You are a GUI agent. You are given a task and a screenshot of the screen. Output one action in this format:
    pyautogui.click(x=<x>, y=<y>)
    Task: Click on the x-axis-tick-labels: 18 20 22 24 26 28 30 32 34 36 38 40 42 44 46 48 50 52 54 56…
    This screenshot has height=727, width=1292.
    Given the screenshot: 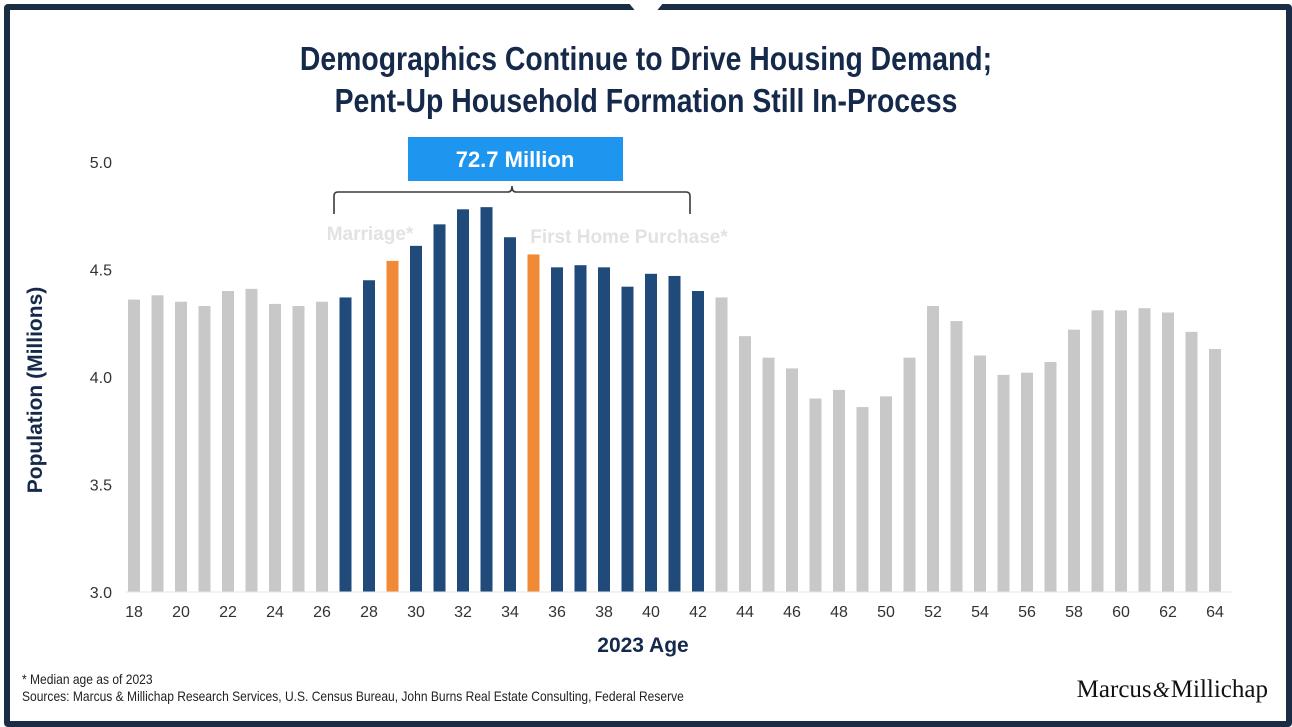 What is the action you would take?
    pyautogui.click(x=674, y=612)
    